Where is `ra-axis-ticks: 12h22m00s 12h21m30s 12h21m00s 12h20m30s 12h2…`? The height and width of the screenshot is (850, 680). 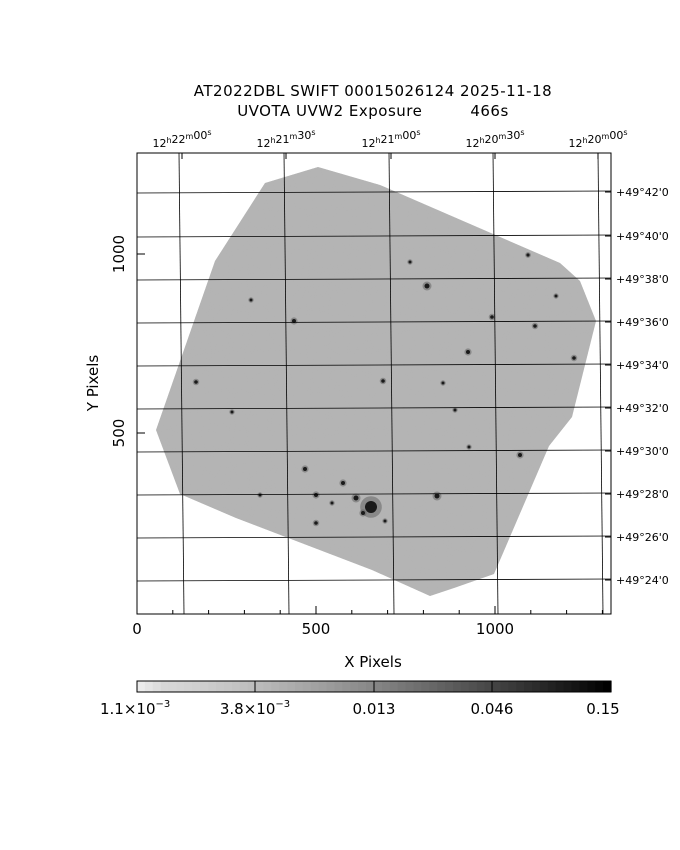 ra-axis-ticks: 12h22m00s 12h21m30s 12h21m00s 12h20m30s 12h2… is located at coordinates (390, 143).